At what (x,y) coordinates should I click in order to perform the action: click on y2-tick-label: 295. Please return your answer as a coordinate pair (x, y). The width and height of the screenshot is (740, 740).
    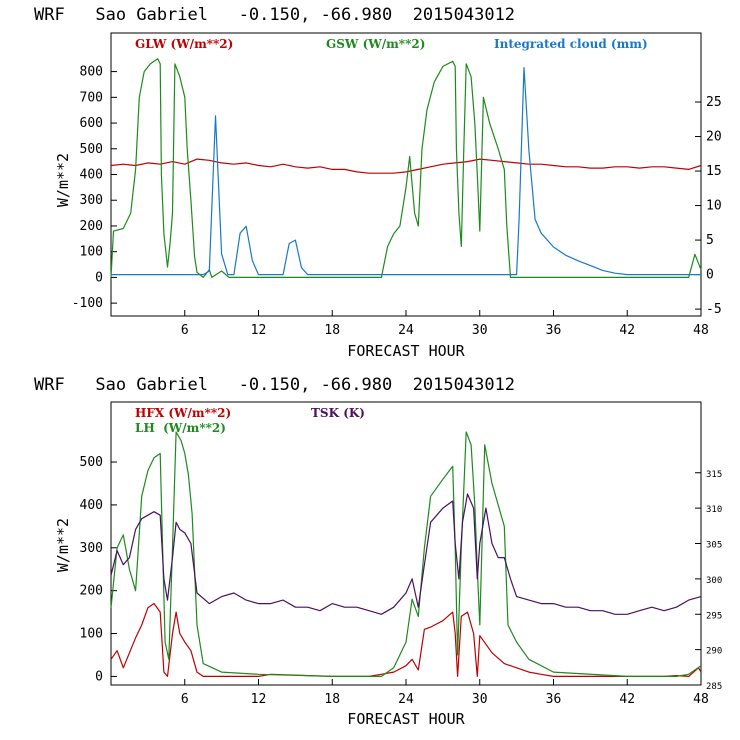
    Looking at the image, I should click on (714, 616).